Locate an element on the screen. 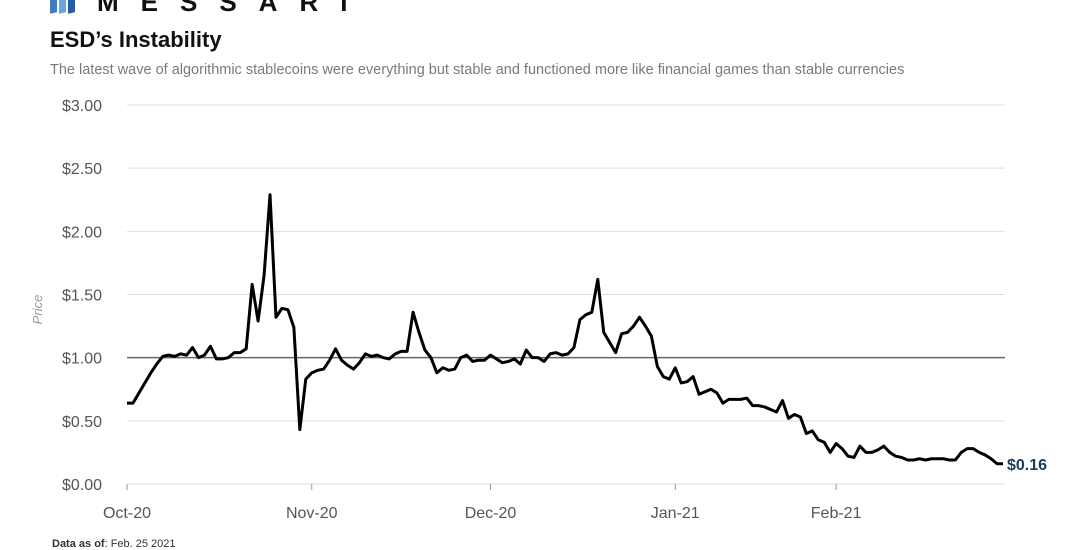 This screenshot has width=1080, height=550. end-value-label: $0.16 is located at coordinates (1027, 465).